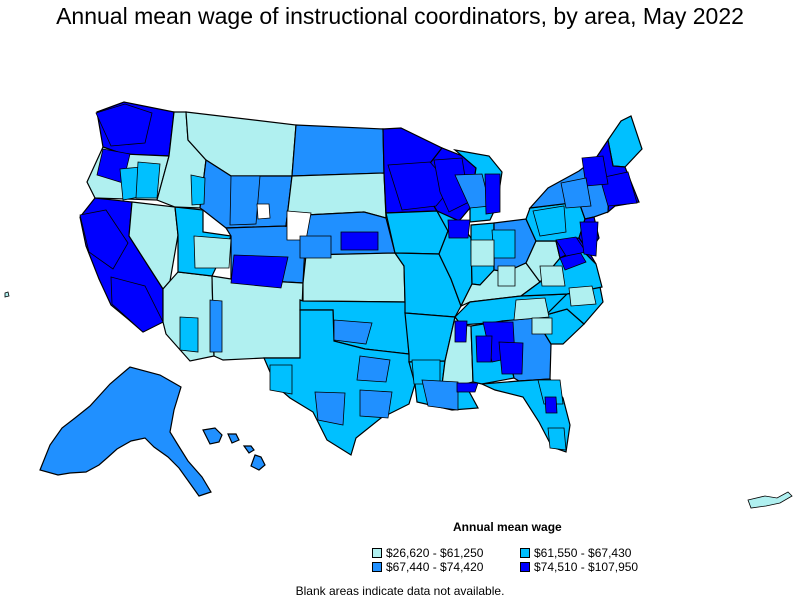 The image size is (800, 600). Describe the element at coordinates (212, 252) in the screenshot. I see `utah-south-area` at that location.